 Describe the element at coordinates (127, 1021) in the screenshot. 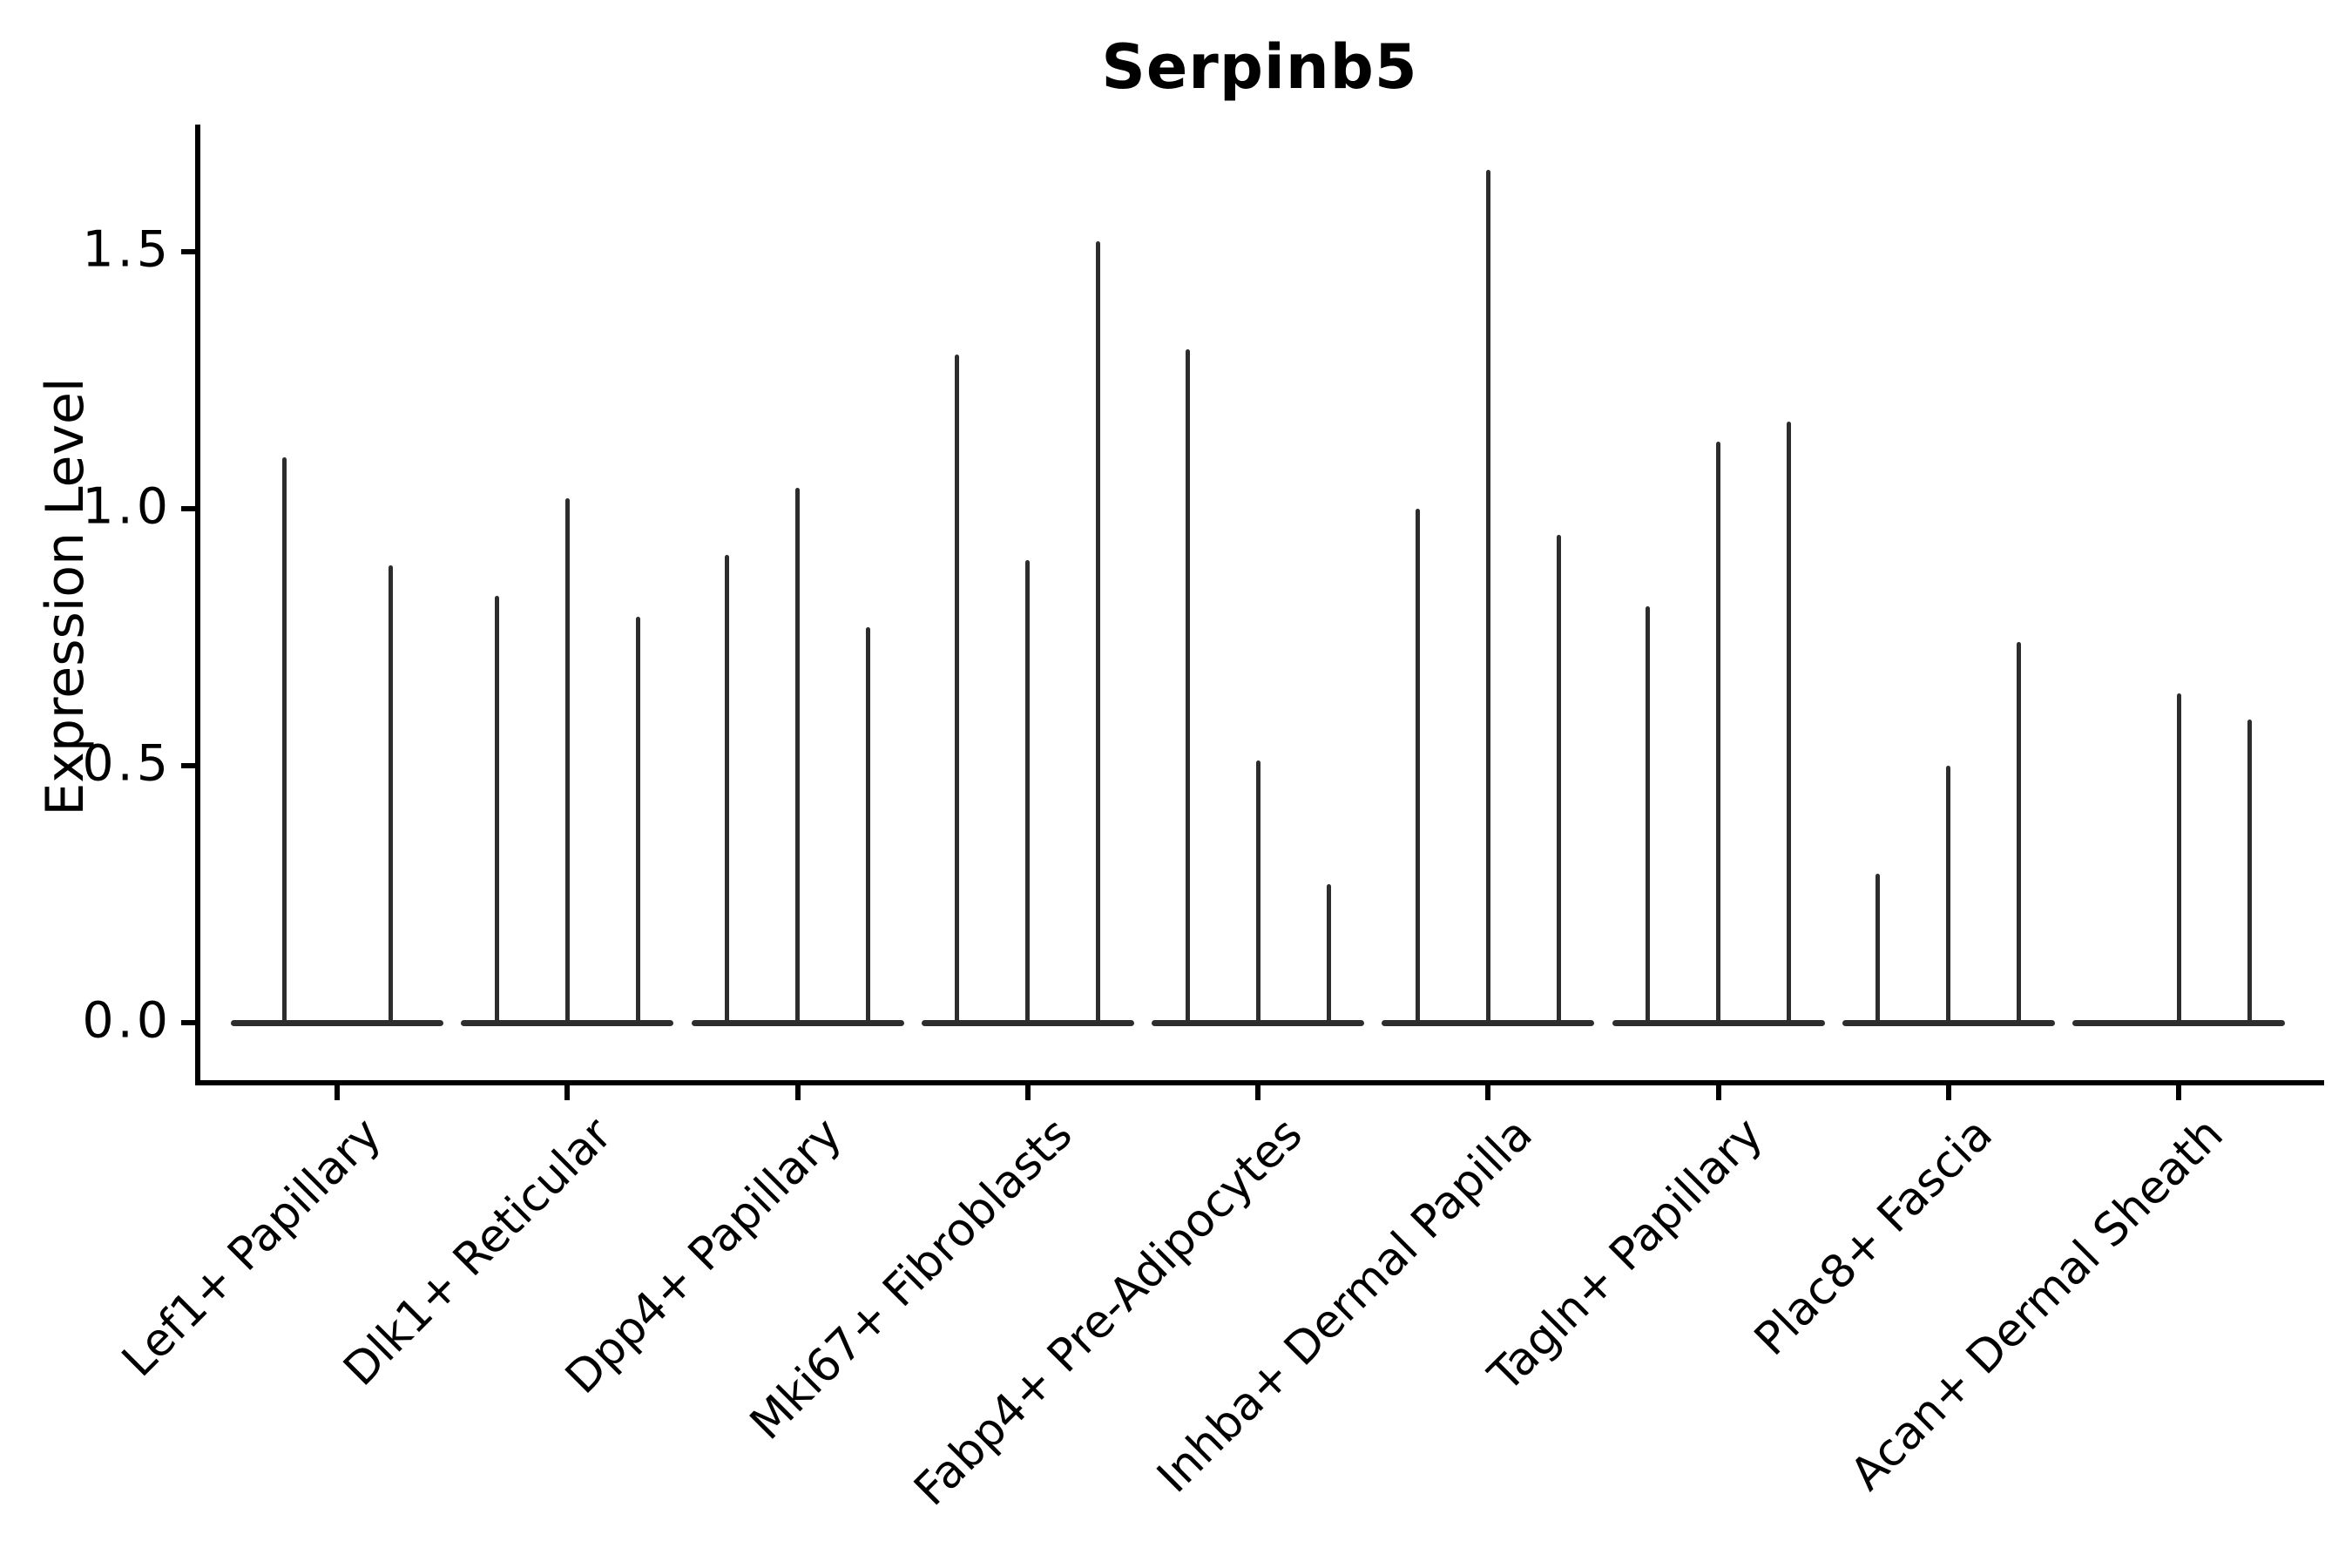

I see `y-tick-label-text: 0.0` at that location.